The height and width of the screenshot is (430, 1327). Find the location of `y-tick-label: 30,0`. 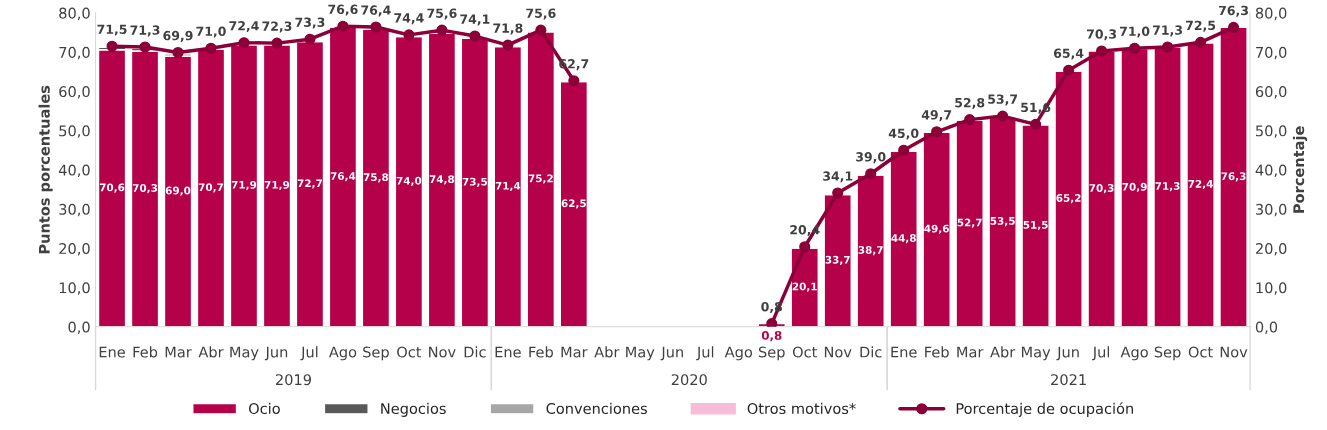

y-tick-label: 30,0 is located at coordinates (74, 210).